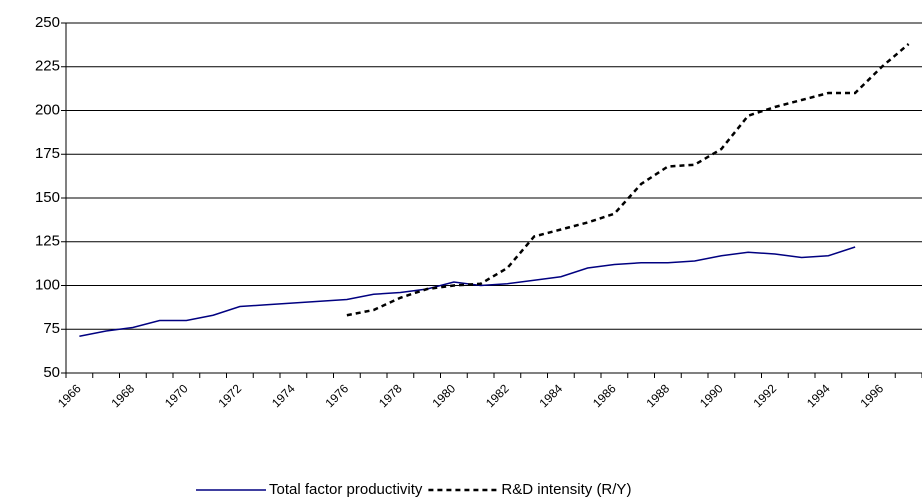 The image size is (922, 503). What do you see at coordinates (47, 22) in the screenshot?
I see `y-tick-label: 250` at bounding box center [47, 22].